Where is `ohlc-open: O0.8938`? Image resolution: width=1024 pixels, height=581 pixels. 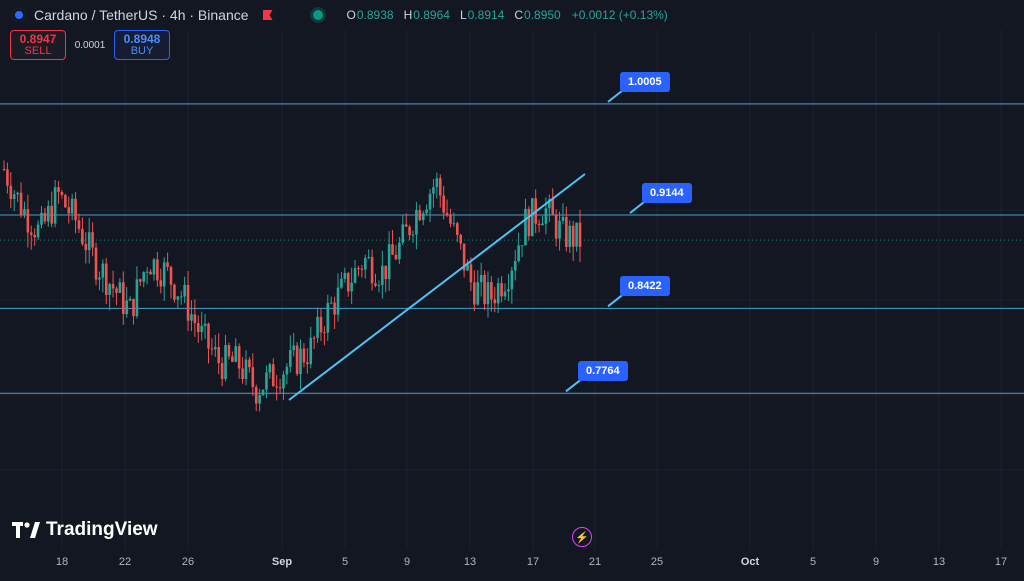
ohlc-open: O0.8938 is located at coordinates (370, 15).